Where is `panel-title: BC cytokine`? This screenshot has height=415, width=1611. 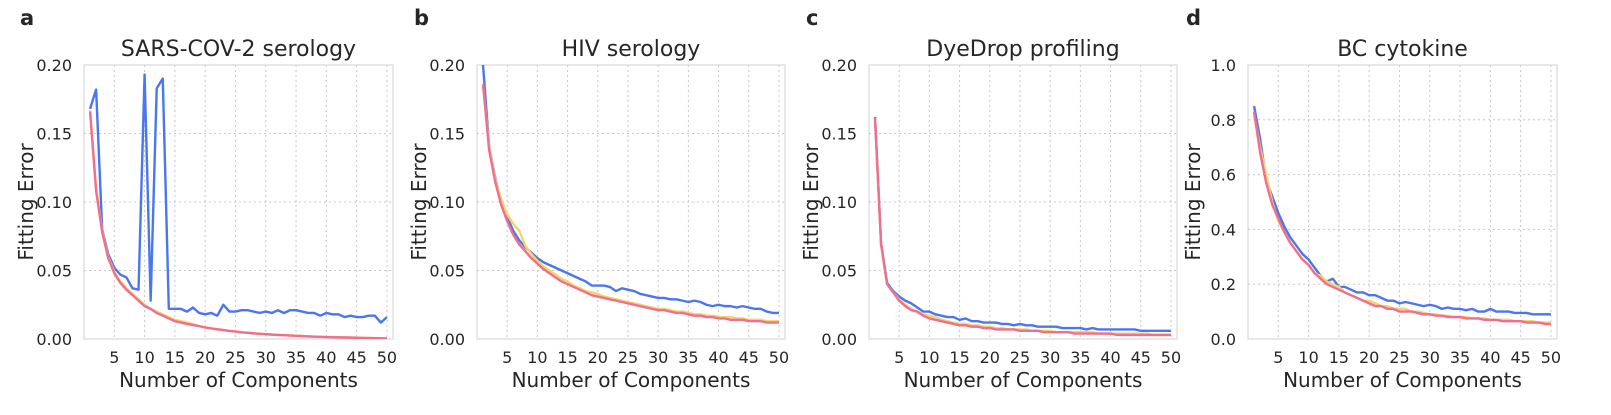
panel-title: BC cytokine is located at coordinates (1402, 49).